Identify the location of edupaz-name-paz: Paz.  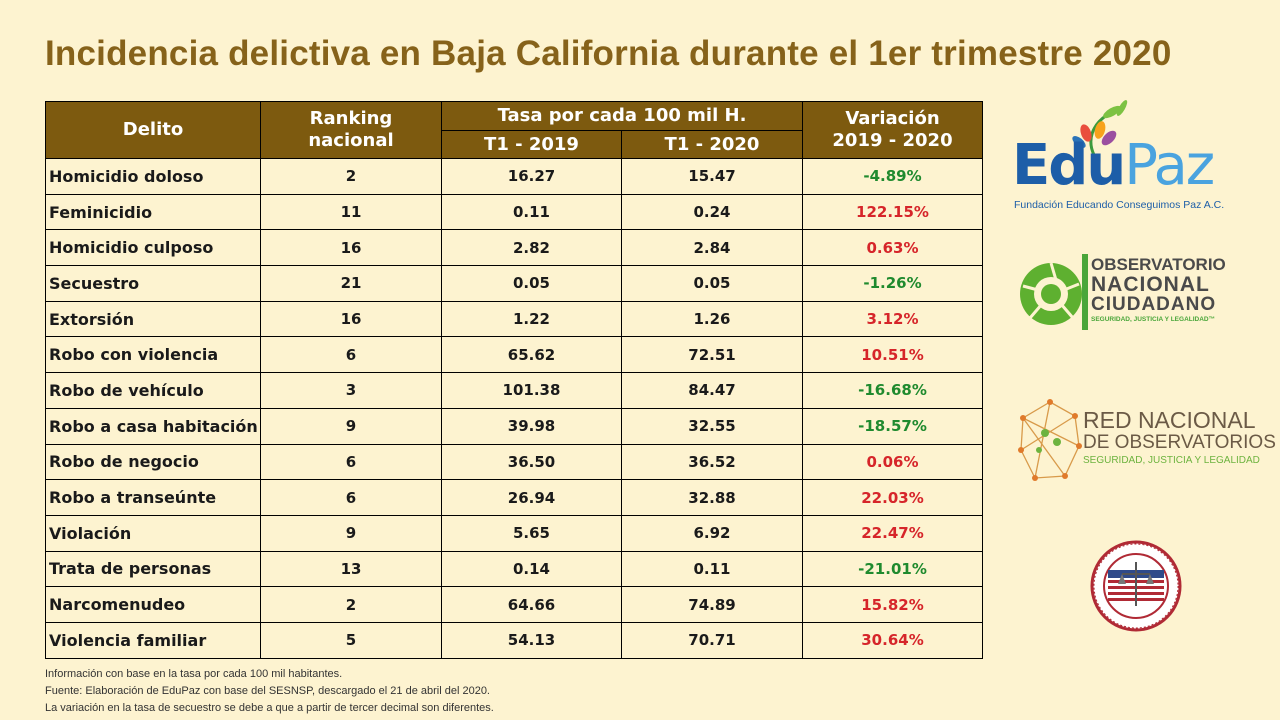
(1169, 165).